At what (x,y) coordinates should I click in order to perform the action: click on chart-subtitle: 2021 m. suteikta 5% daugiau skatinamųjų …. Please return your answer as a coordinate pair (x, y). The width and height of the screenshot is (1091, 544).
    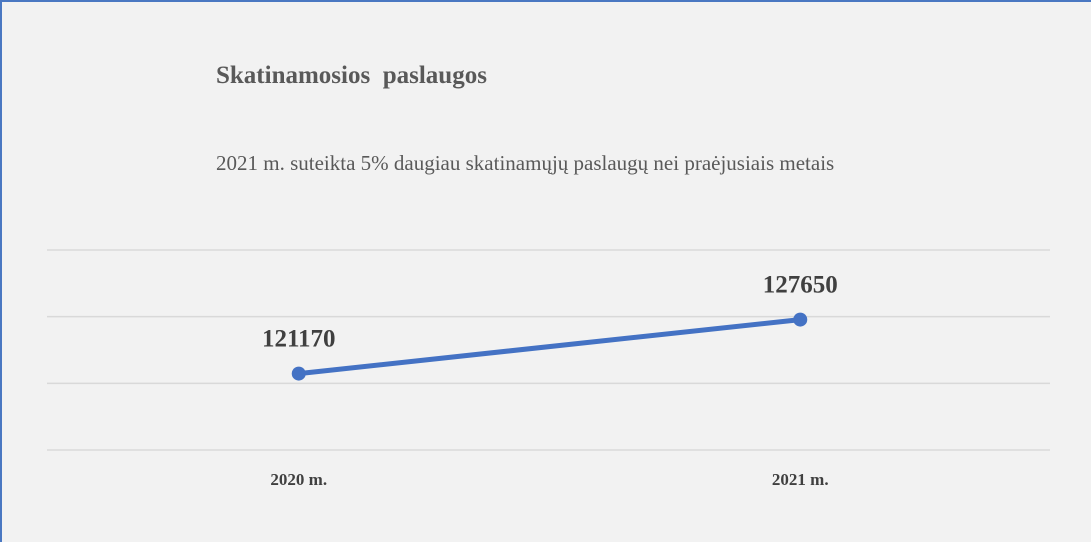
    Looking at the image, I should click on (525, 163).